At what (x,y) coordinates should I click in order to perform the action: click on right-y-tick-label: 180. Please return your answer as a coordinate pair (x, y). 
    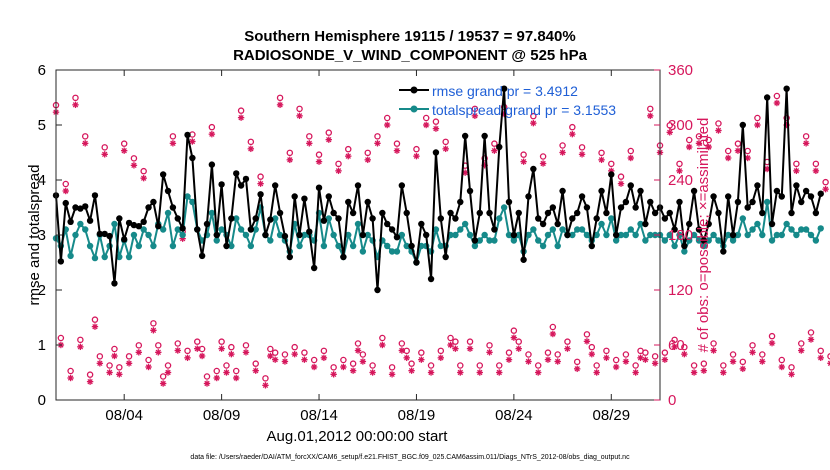
    Looking at the image, I should click on (680, 235).